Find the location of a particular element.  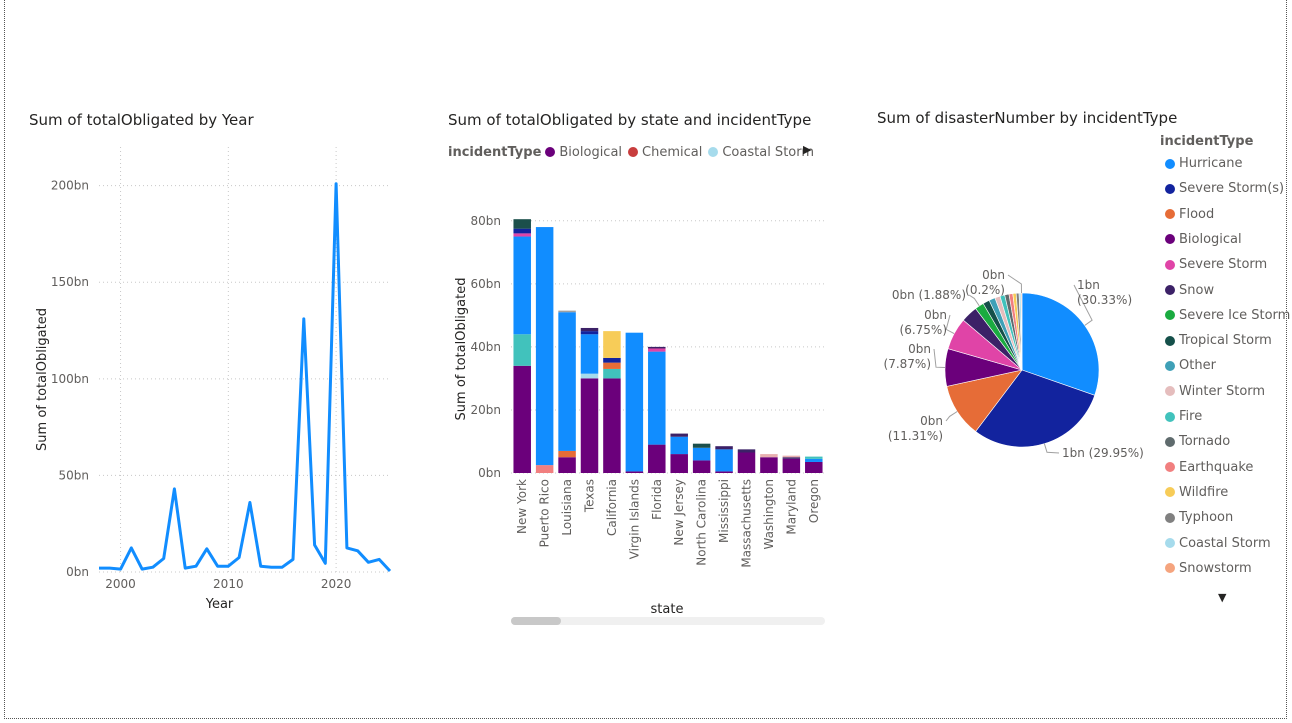

pie-legend-item: Flood is located at coordinates (1189, 214).